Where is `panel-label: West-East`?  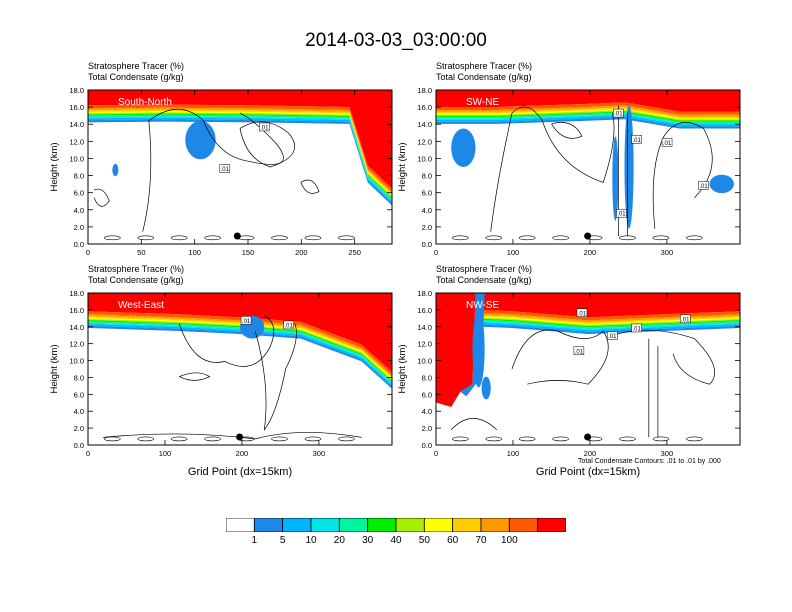 panel-label: West-East is located at coordinates (141, 305).